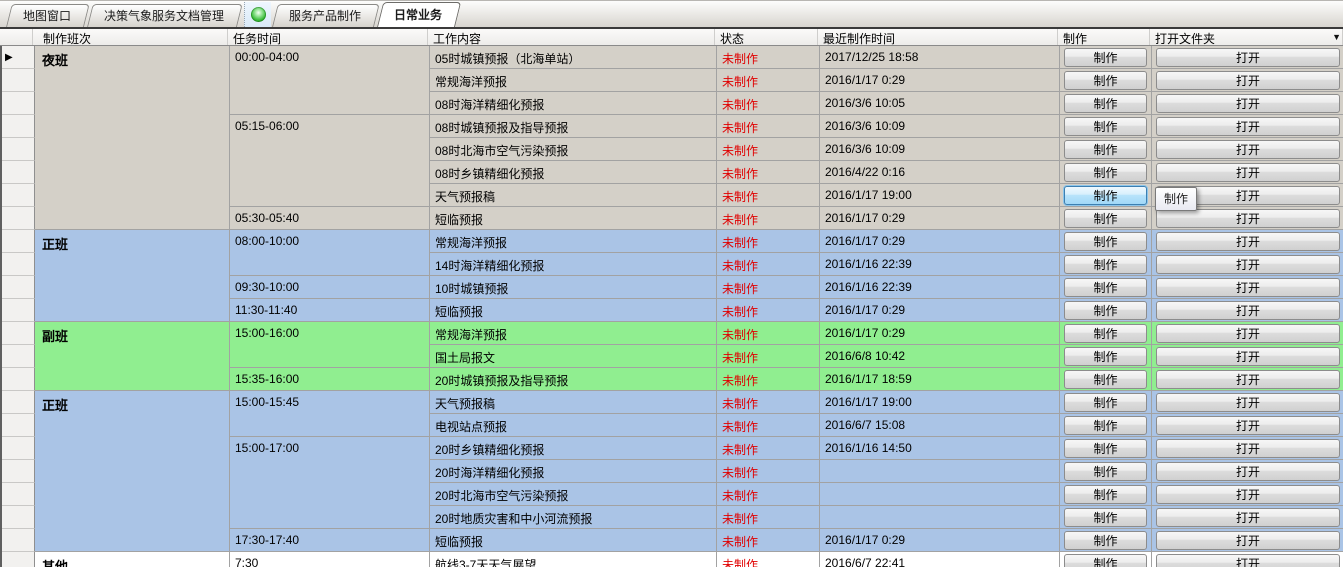  Describe the element at coordinates (258, 14) in the screenshot. I see `green-ball-button` at that location.